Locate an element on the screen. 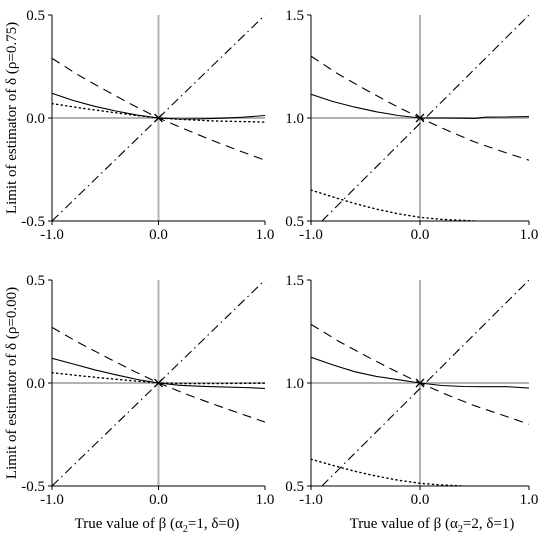  x-axis-label-right: True value of β (α2=2, δ=1) is located at coordinates (432, 525).